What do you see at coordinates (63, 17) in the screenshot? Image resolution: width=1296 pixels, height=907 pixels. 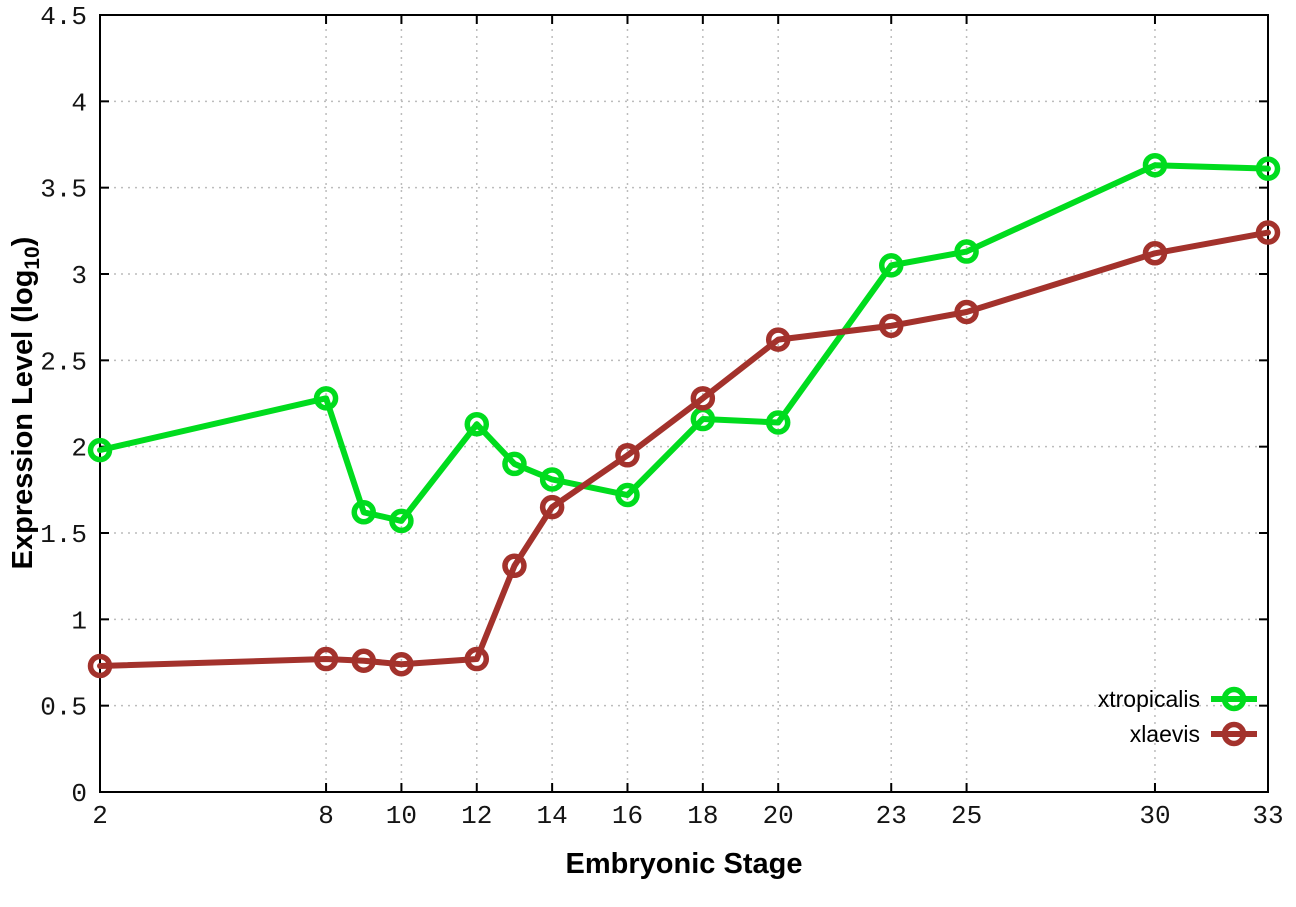 I see `svg-text: 4.5` at bounding box center [63, 17].